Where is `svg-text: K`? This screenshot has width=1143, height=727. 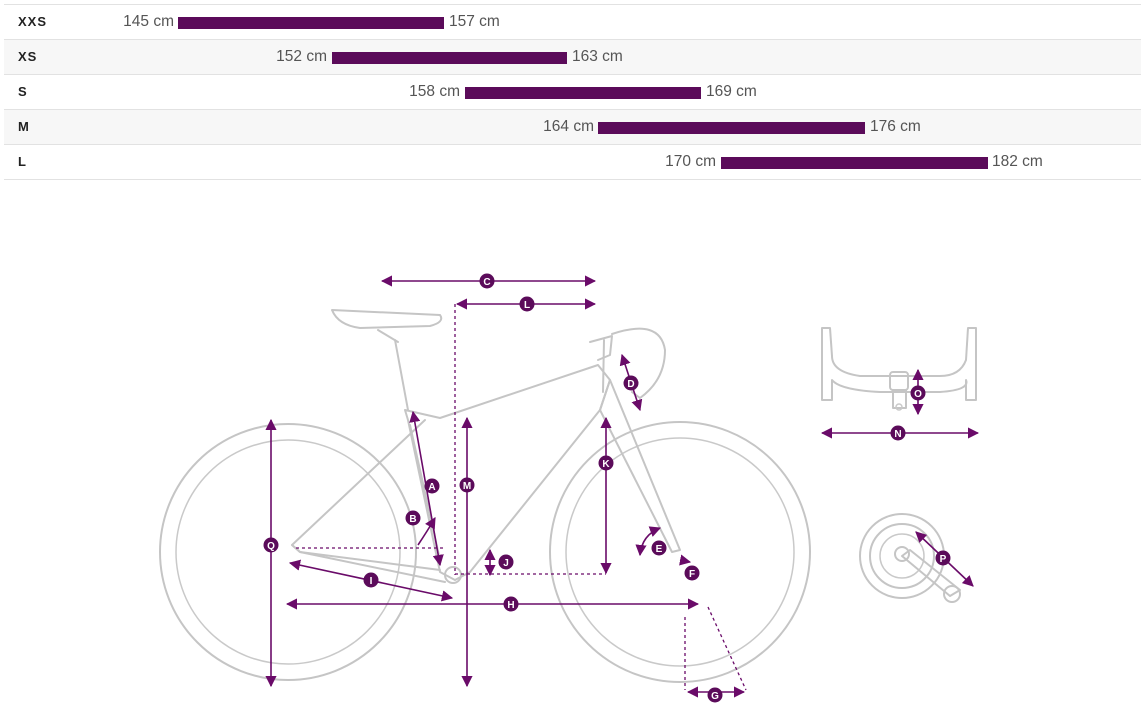
svg-text: K is located at coordinates (606, 464).